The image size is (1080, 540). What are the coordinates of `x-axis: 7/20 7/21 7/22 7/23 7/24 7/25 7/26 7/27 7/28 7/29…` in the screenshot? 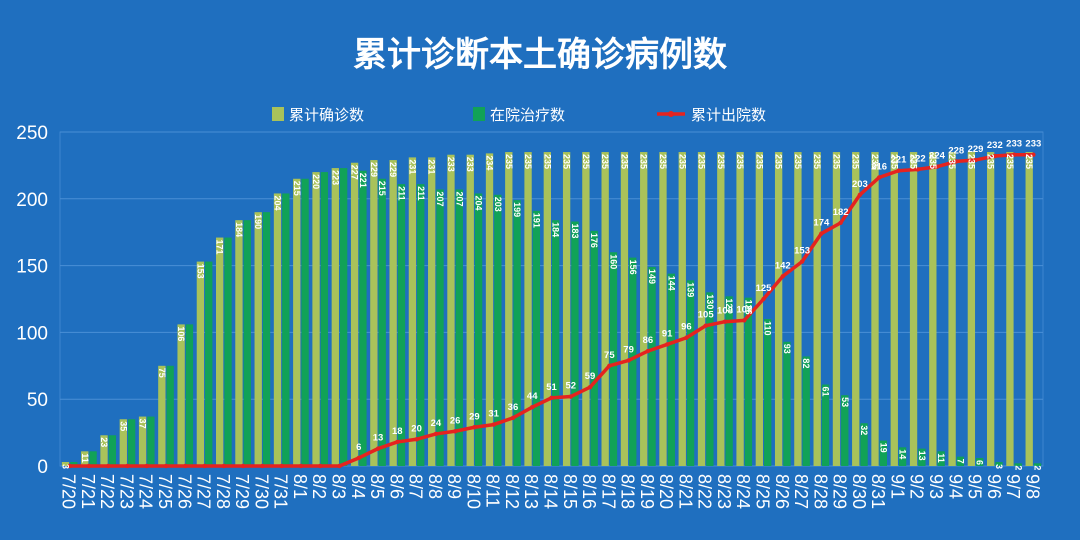 It's located at (551, 491).